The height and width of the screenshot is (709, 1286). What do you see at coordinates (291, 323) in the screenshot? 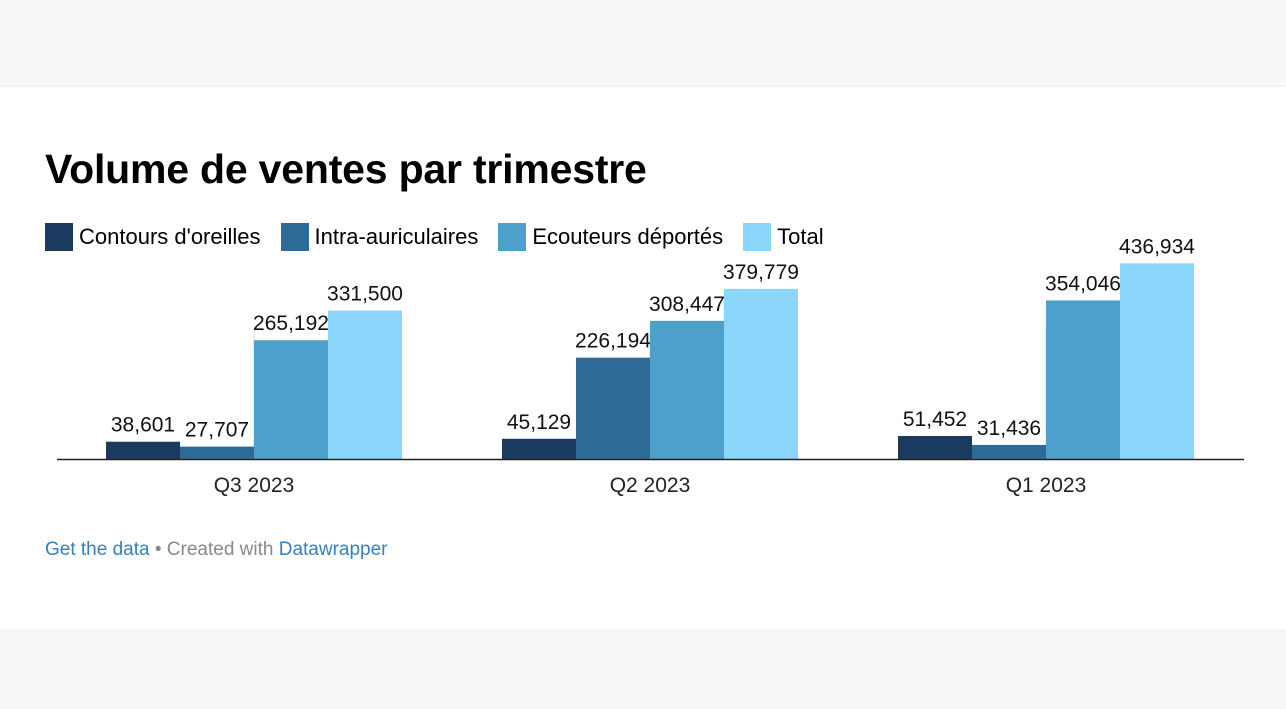
I see `bar-value-label: 265,192` at bounding box center [291, 323].